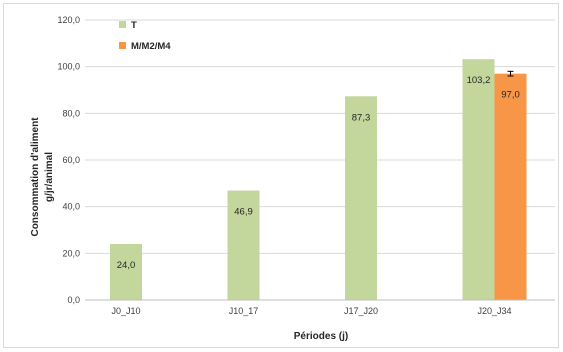 The width and height of the screenshot is (563, 352). I want to click on data-label: 87,3, so click(361, 117).